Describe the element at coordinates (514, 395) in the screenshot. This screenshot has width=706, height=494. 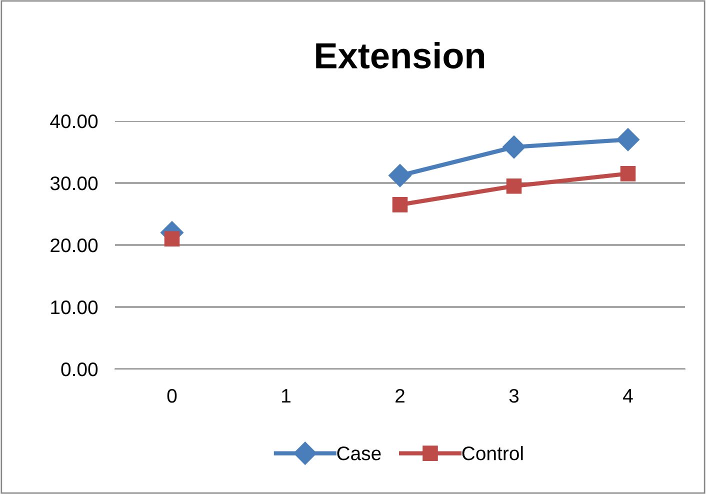
I see `x-tick-label: 3` at that location.